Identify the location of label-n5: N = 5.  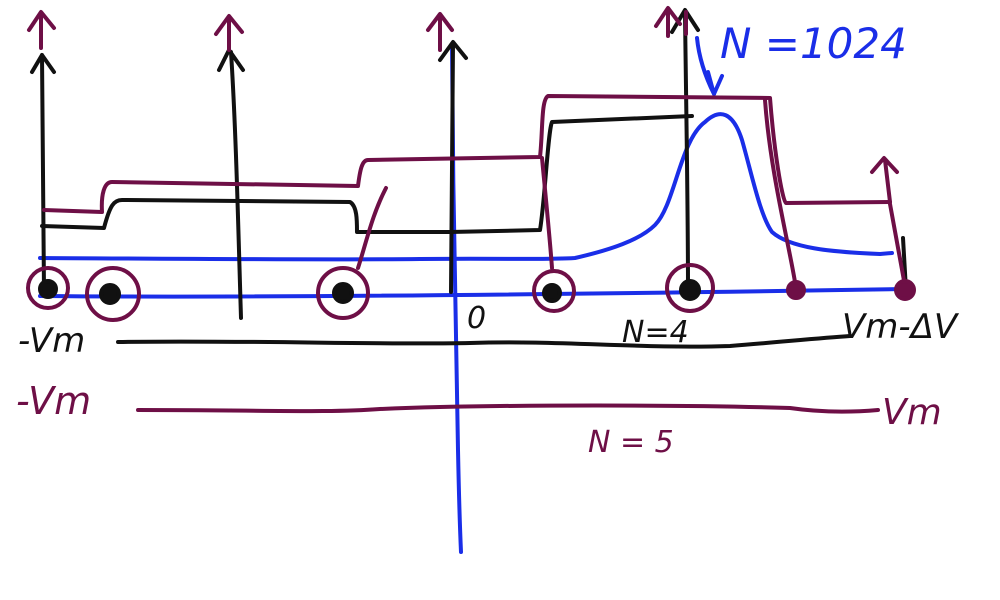
(631, 442).